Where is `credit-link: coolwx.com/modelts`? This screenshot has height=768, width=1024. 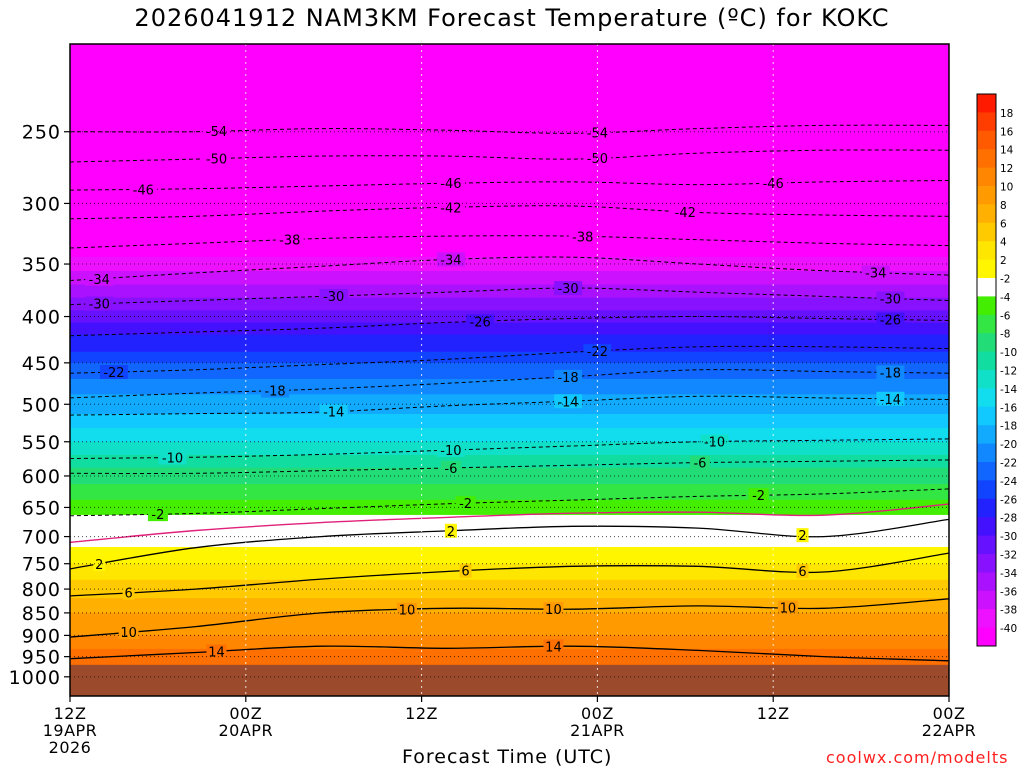 credit-link: coolwx.com/modelts is located at coordinates (917, 757).